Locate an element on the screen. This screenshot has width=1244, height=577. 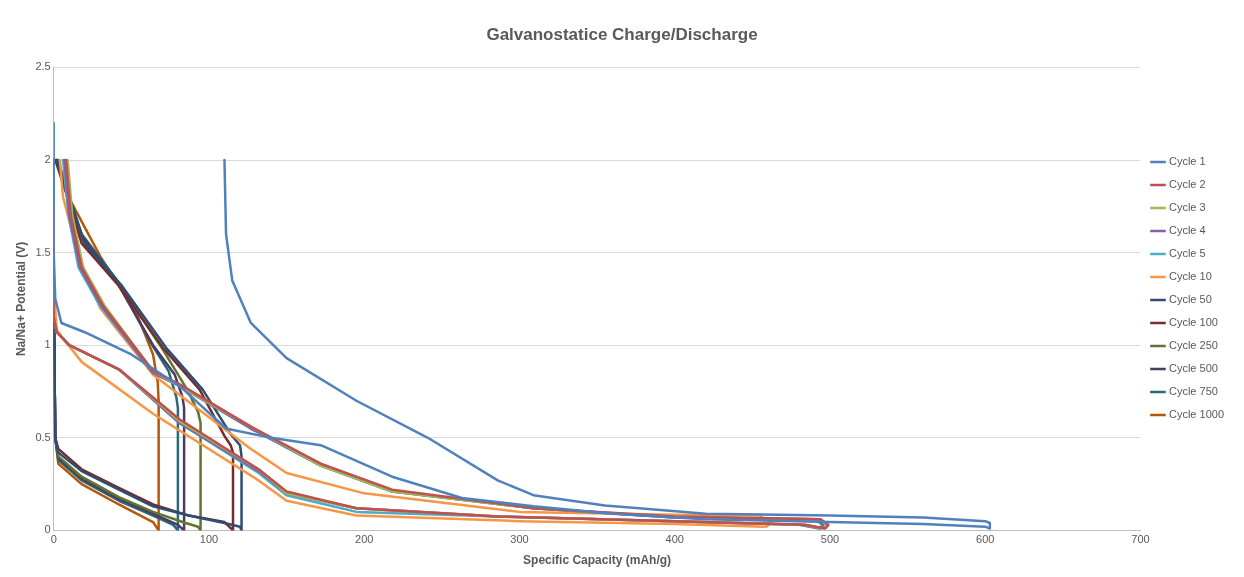
x-axis-title: Specific Capacity (mAh/g) is located at coordinates (597, 560).